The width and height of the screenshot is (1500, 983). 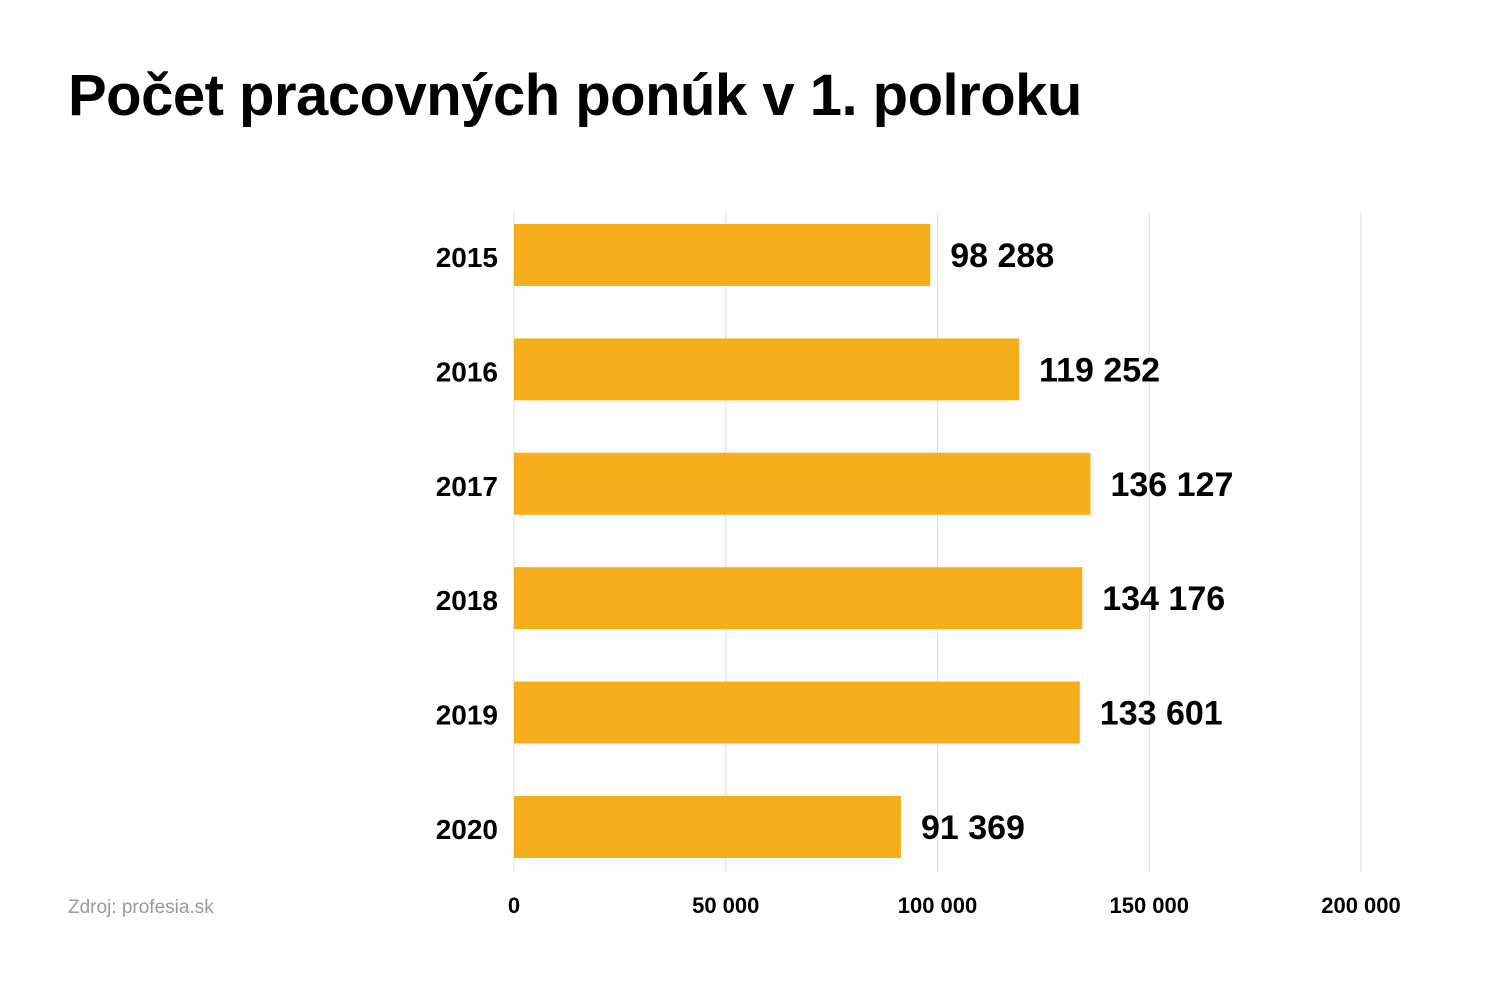 What do you see at coordinates (767, 369) in the screenshot?
I see `bar-2016` at bounding box center [767, 369].